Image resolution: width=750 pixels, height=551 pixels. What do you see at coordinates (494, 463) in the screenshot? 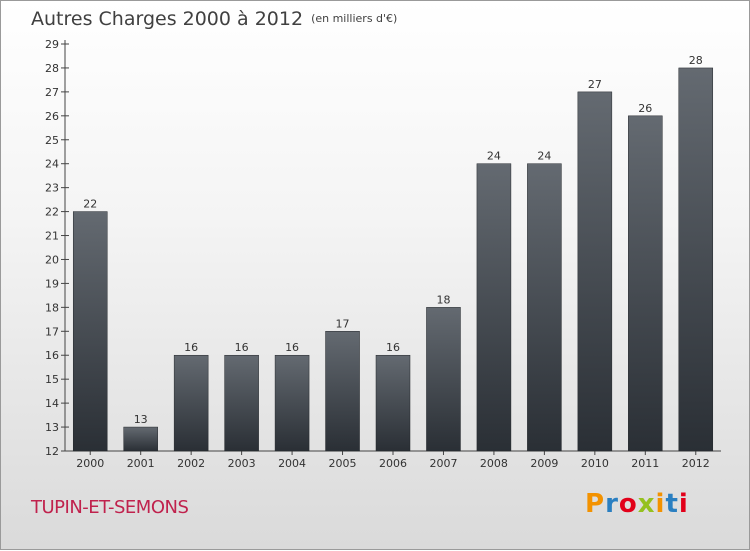
I see `x-tick-label: 2008` at bounding box center [494, 463].